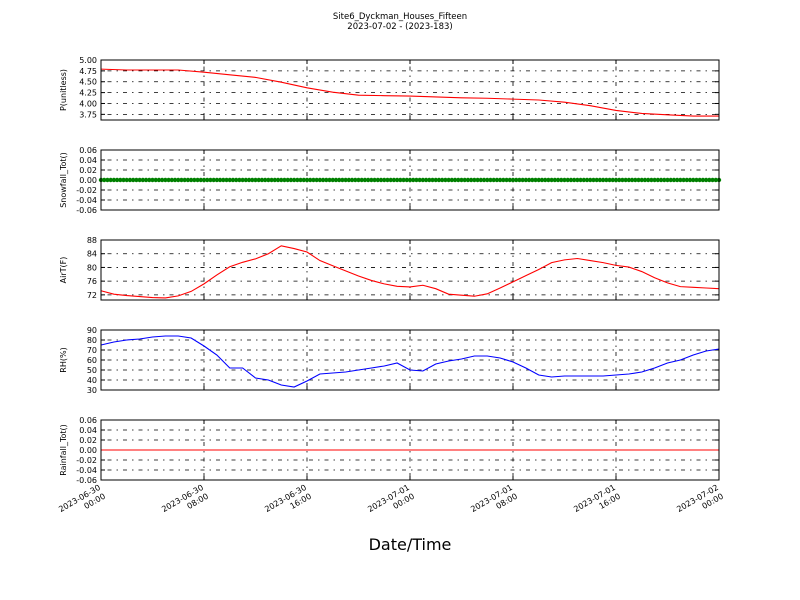  What do you see at coordinates (63, 90) in the screenshot?
I see `y-axis-label: P(unitless)` at bounding box center [63, 90].